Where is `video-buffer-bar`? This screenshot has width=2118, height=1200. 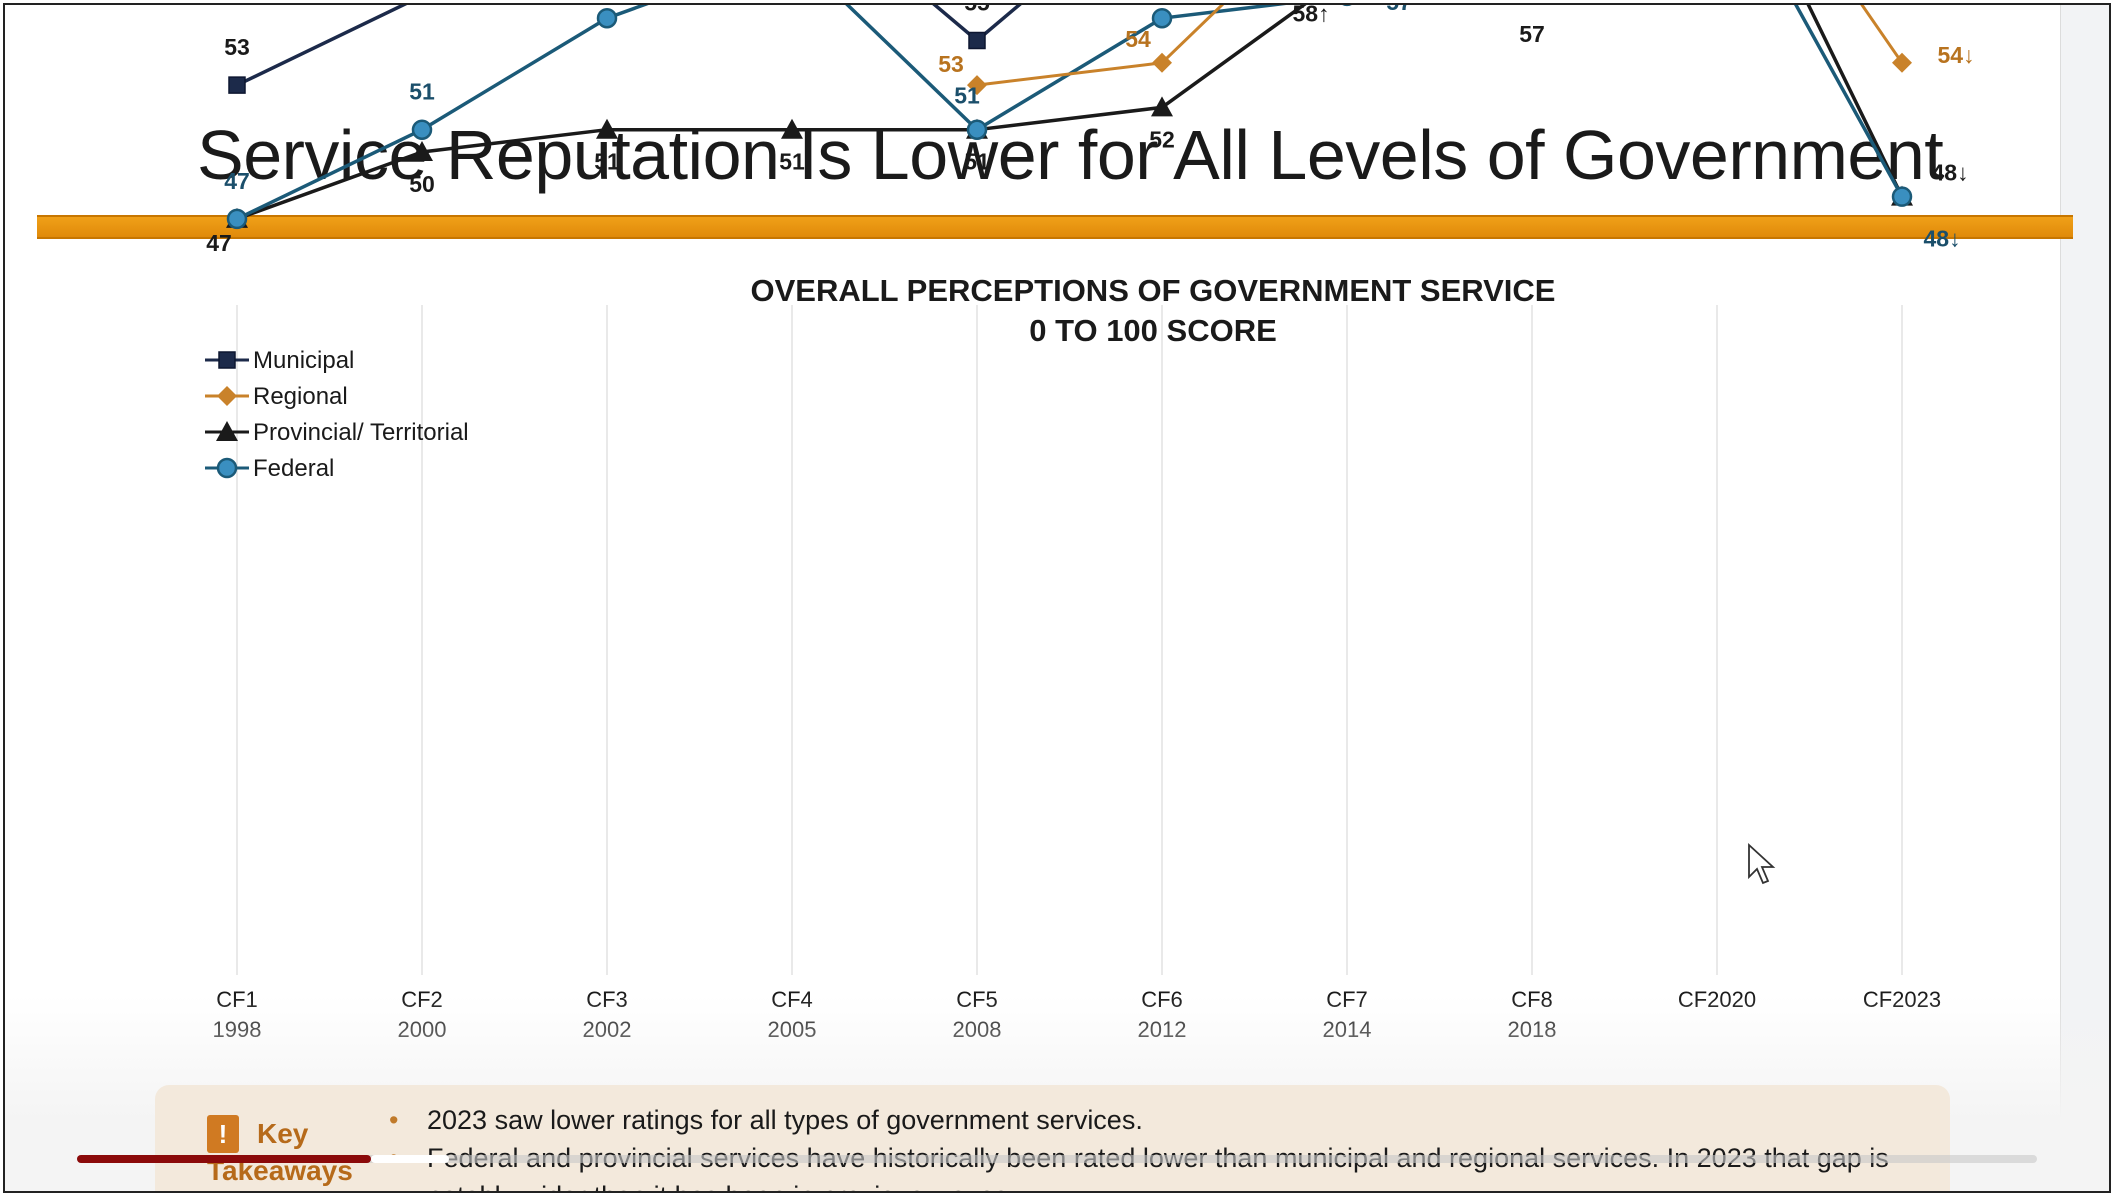 video-buffer-bar is located at coordinates (410, 1159).